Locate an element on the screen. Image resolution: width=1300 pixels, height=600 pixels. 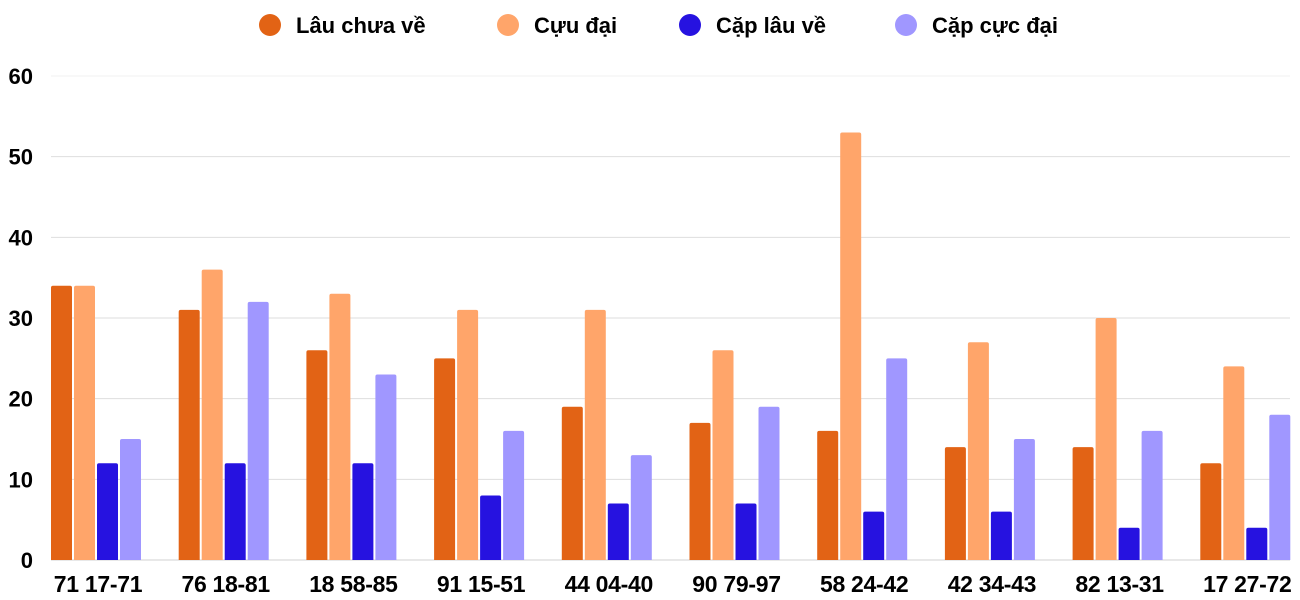
x-tick-label: 91 15-51 is located at coordinates (481, 584).